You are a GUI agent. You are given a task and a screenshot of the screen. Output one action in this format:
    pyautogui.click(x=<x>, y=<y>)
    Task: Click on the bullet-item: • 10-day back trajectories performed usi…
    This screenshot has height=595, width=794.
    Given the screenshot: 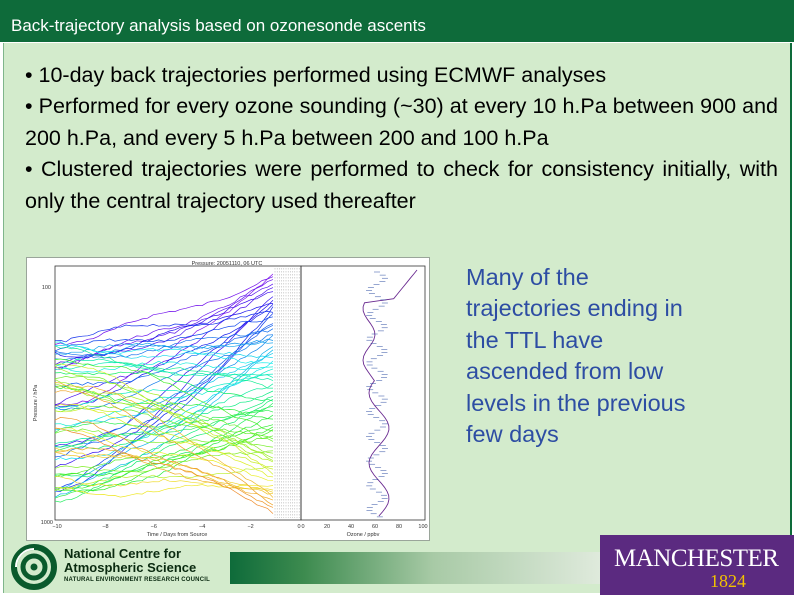 What is the action you would take?
    pyautogui.click(x=316, y=75)
    